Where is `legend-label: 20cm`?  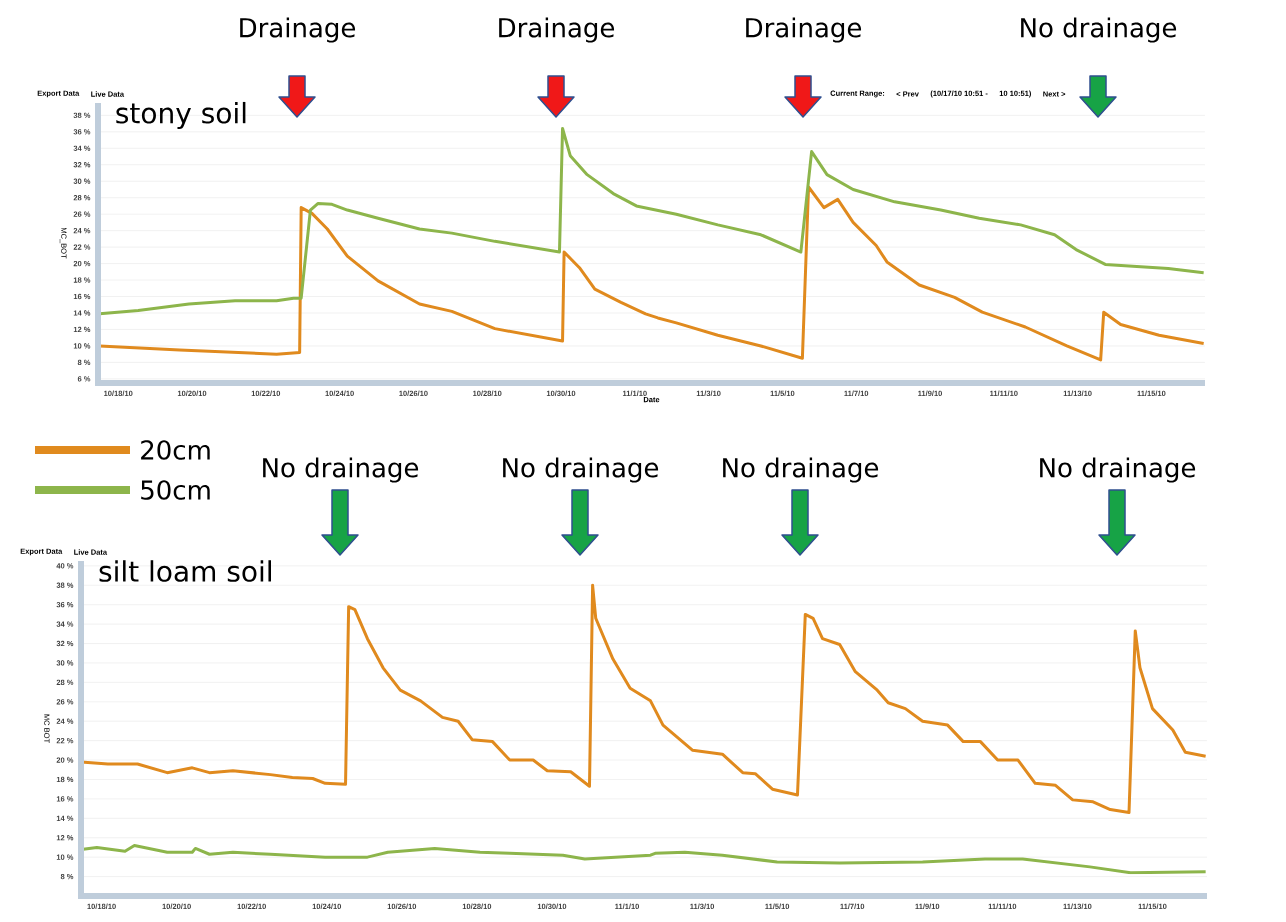
legend-label: 20cm is located at coordinates (175, 450).